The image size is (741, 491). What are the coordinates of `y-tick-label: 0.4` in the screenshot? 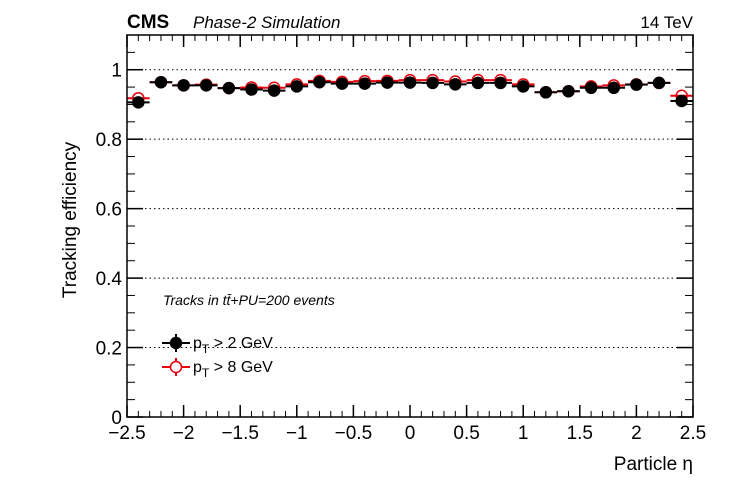 It's located at (109, 279).